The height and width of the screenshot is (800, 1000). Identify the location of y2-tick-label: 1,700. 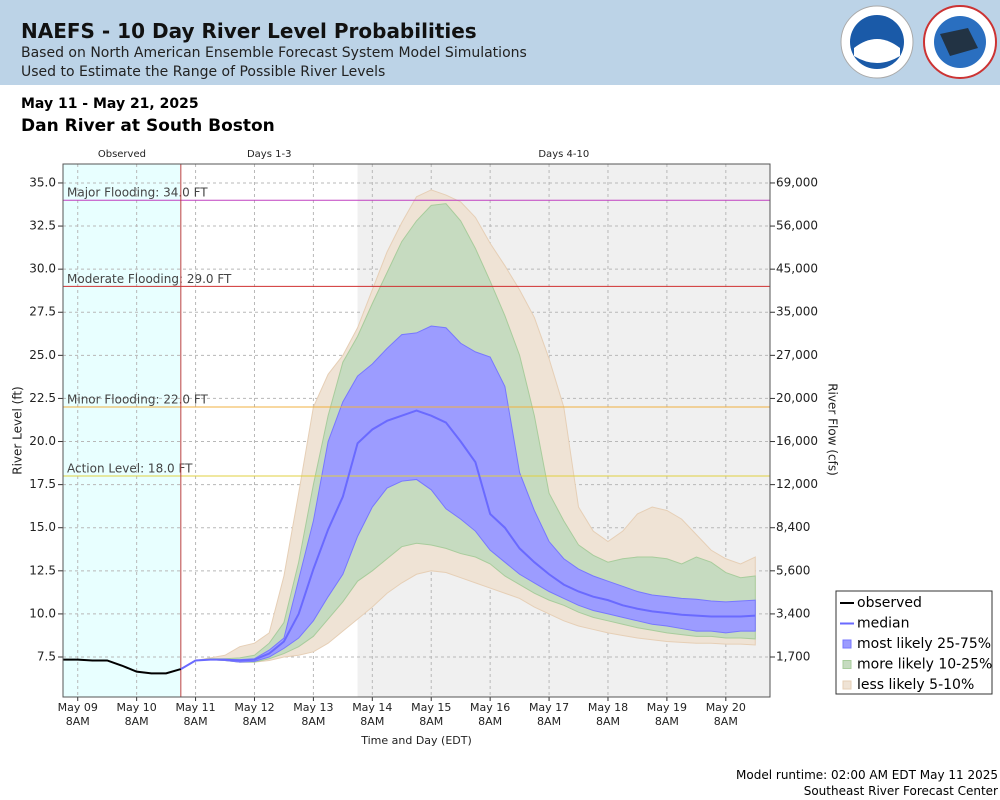
(793, 657).